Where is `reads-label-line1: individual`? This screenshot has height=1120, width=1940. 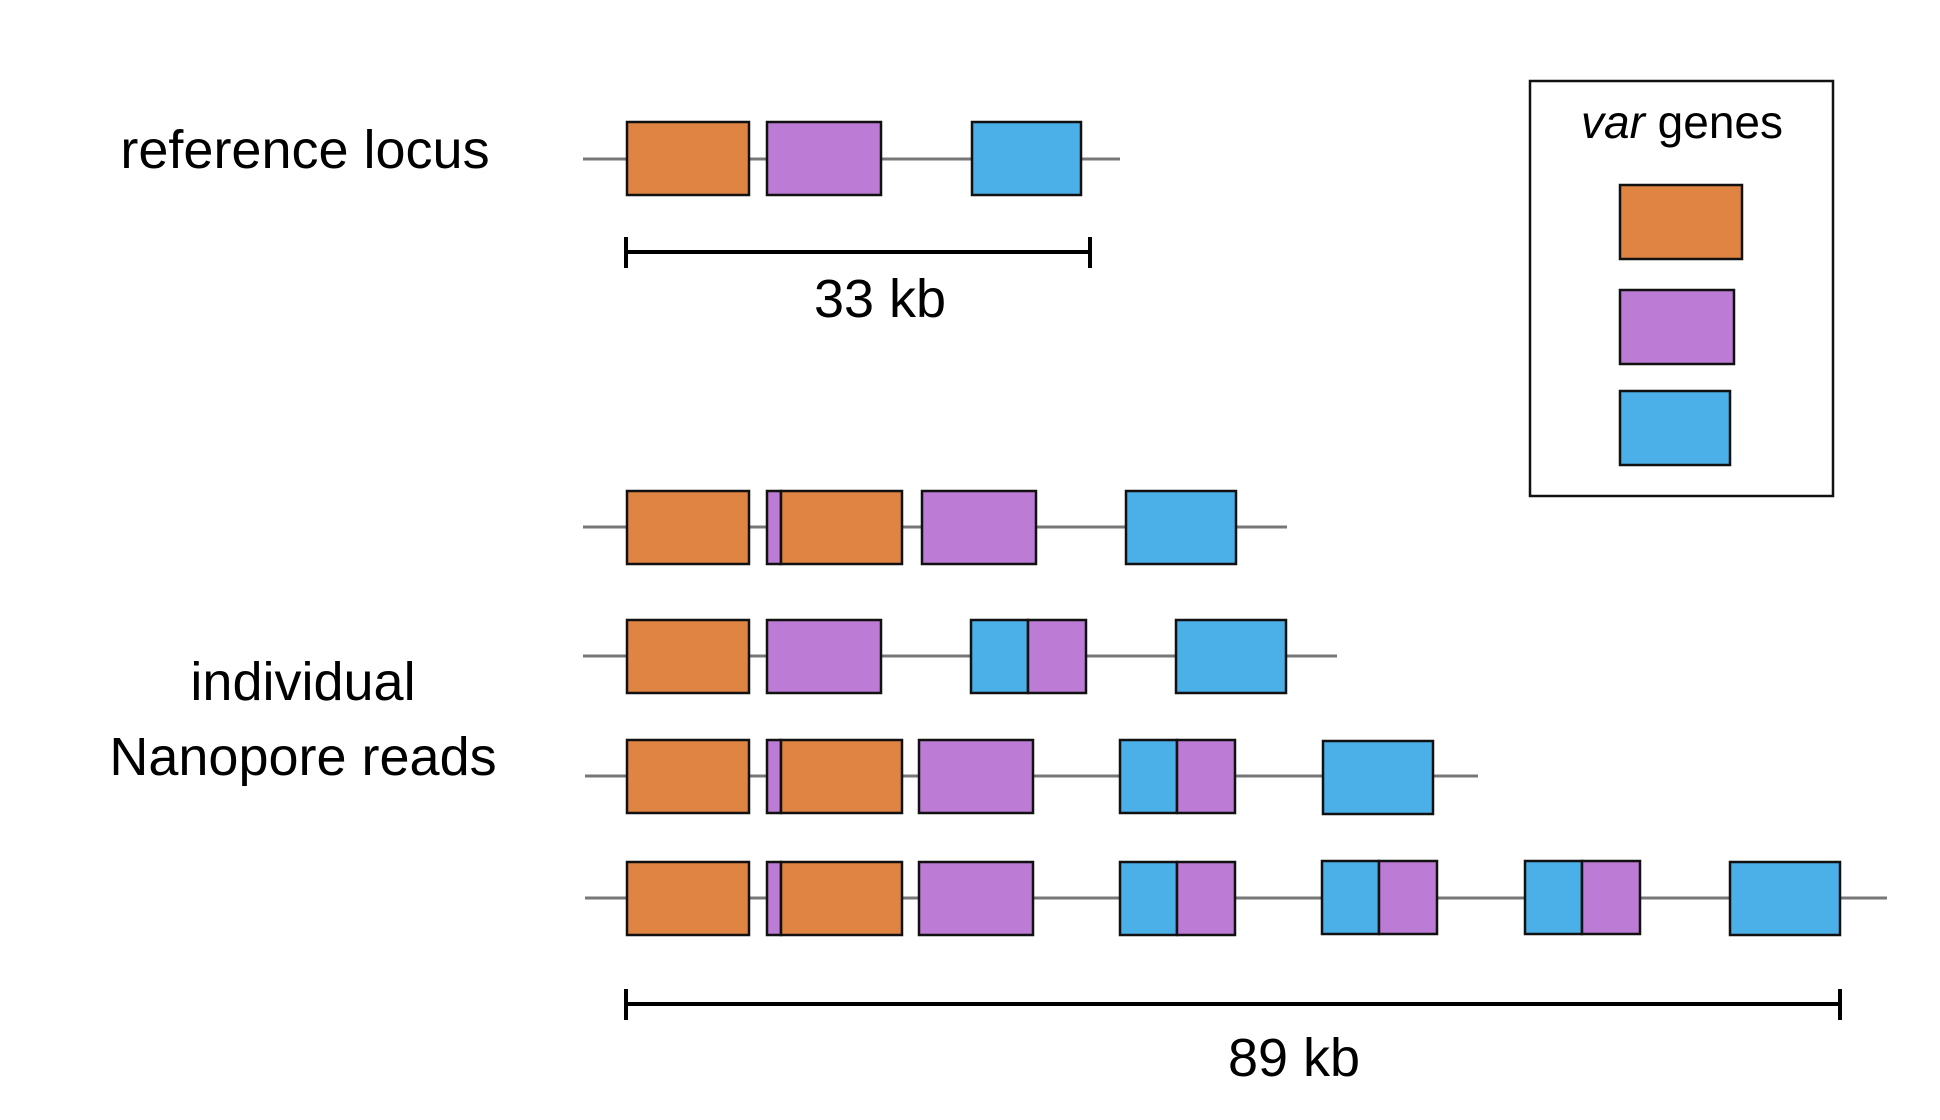 reads-label-line1: individual is located at coordinates (302, 682).